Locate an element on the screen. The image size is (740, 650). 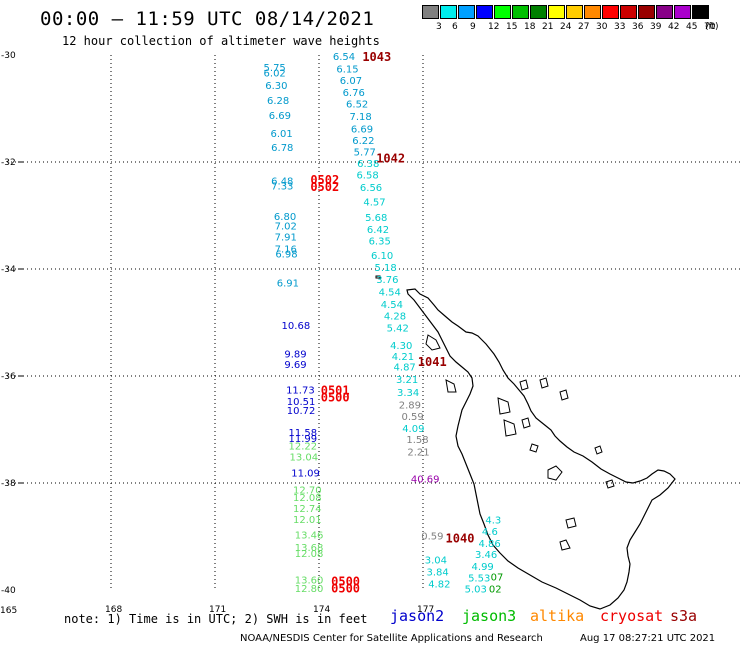
longitude-label: 174 is located at coordinates (321, 610).